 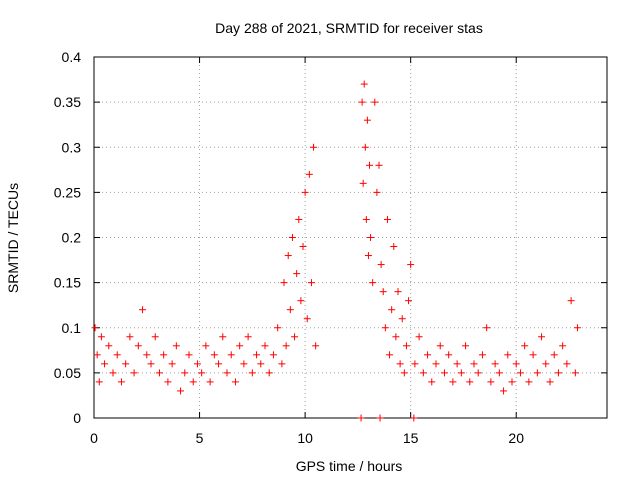 What do you see at coordinates (516, 438) in the screenshot?
I see `x-tick-label: 20` at bounding box center [516, 438].